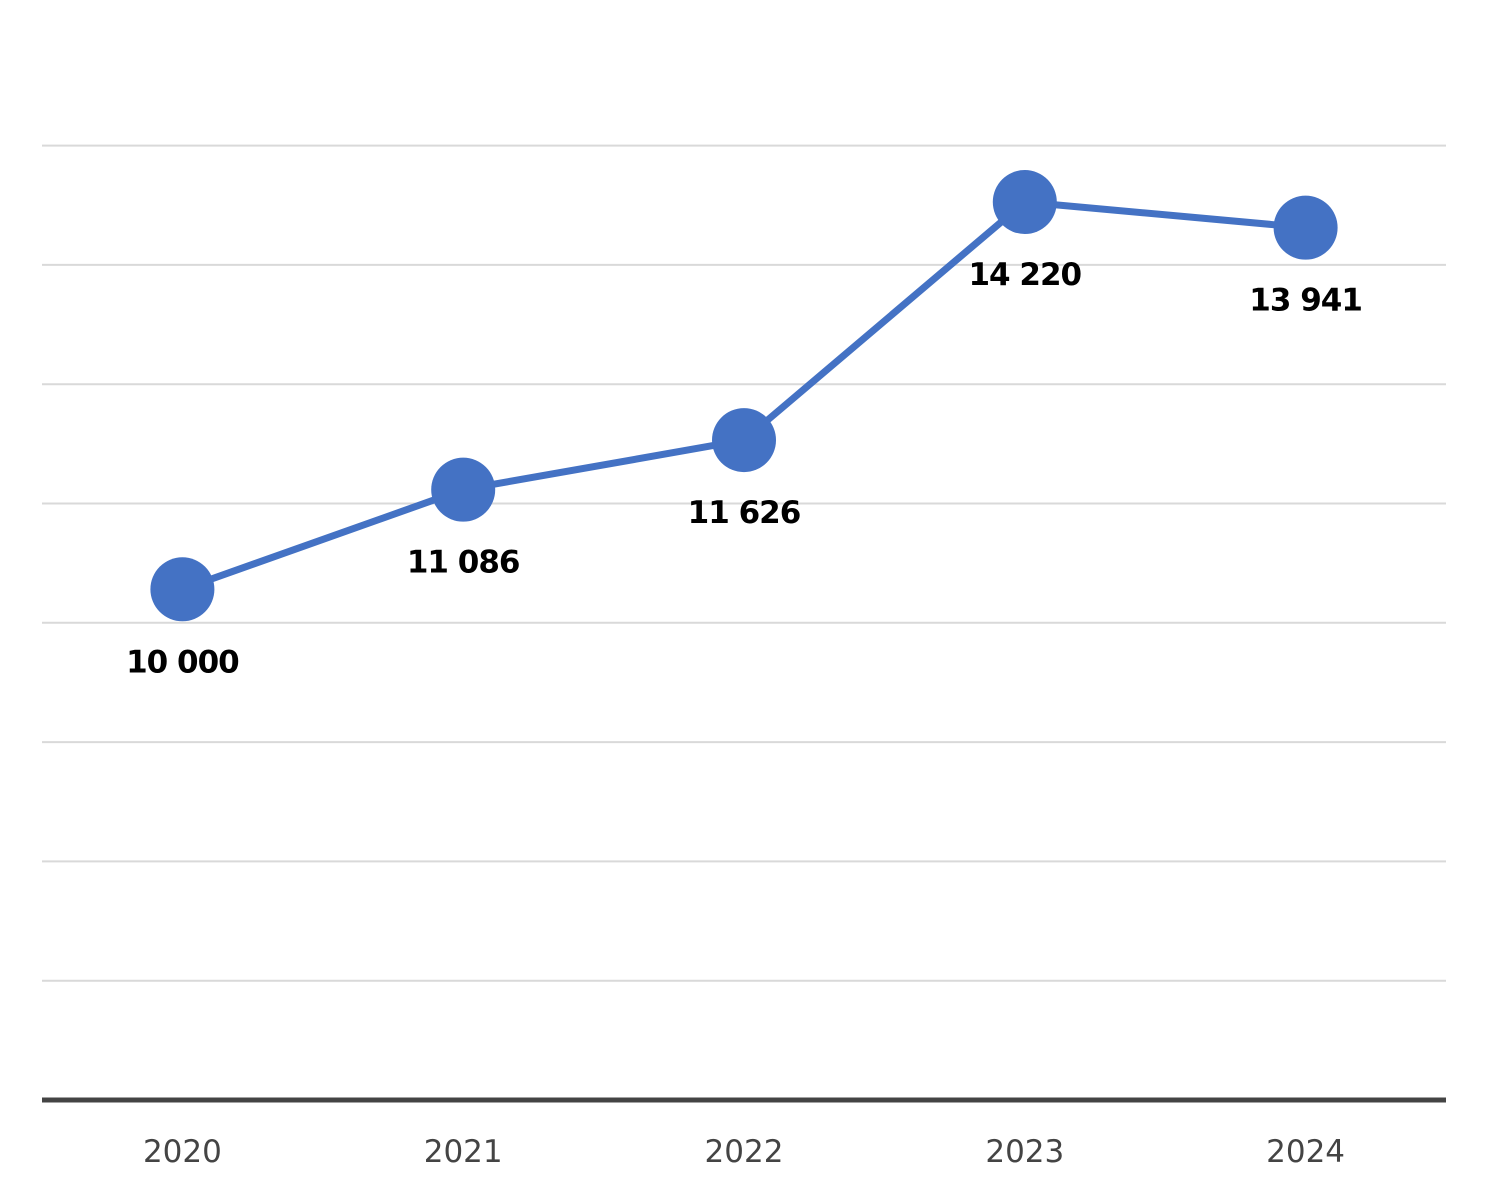  Describe the element at coordinates (1305, 1152) in the screenshot. I see `x-tick-label-2024: 2024` at that location.